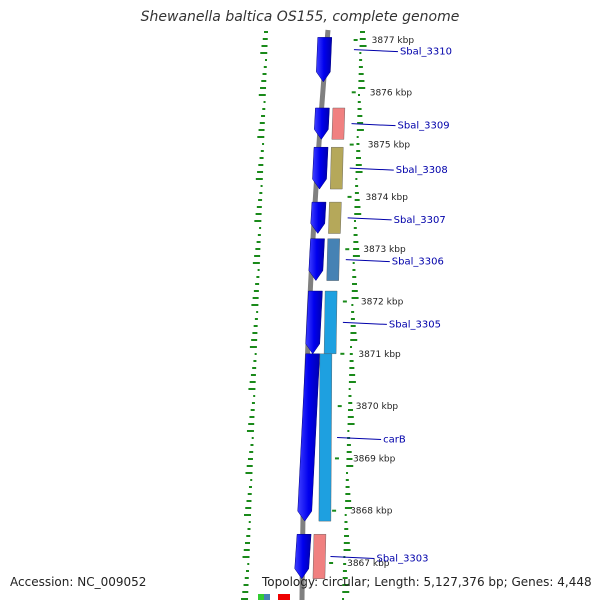 The image size is (600, 600). What do you see at coordinates (384, 250) in the screenshot?
I see `ruler-tick-label: 3873 kbp` at bounding box center [384, 250].